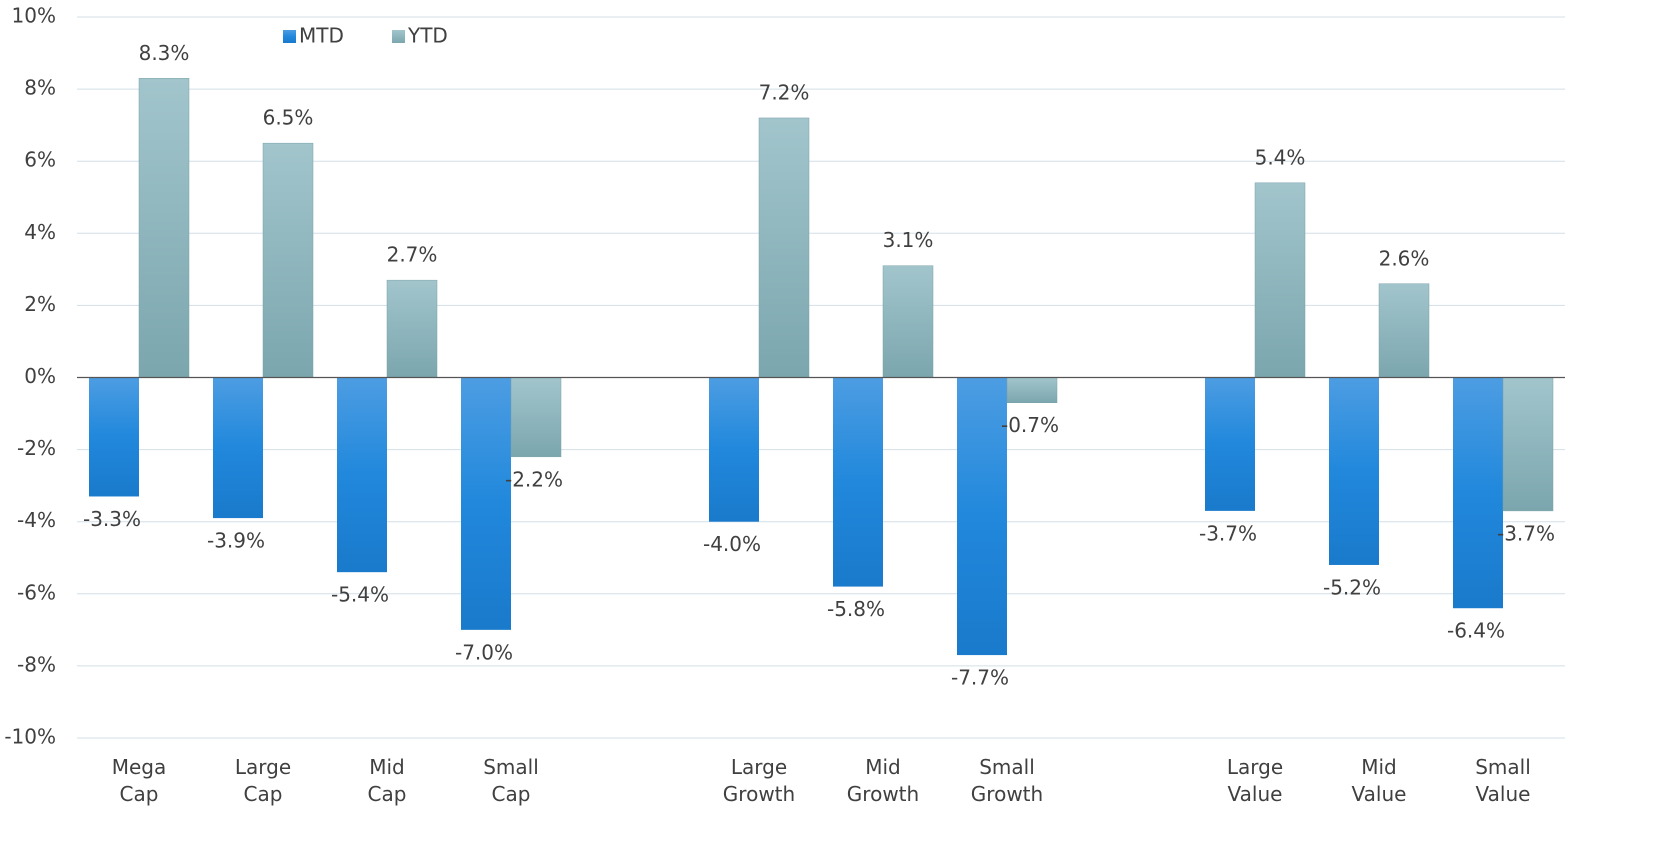 This screenshot has height=864, width=1677. Describe the element at coordinates (980, 678) in the screenshot. I see `data-label: -7.7%` at that location.